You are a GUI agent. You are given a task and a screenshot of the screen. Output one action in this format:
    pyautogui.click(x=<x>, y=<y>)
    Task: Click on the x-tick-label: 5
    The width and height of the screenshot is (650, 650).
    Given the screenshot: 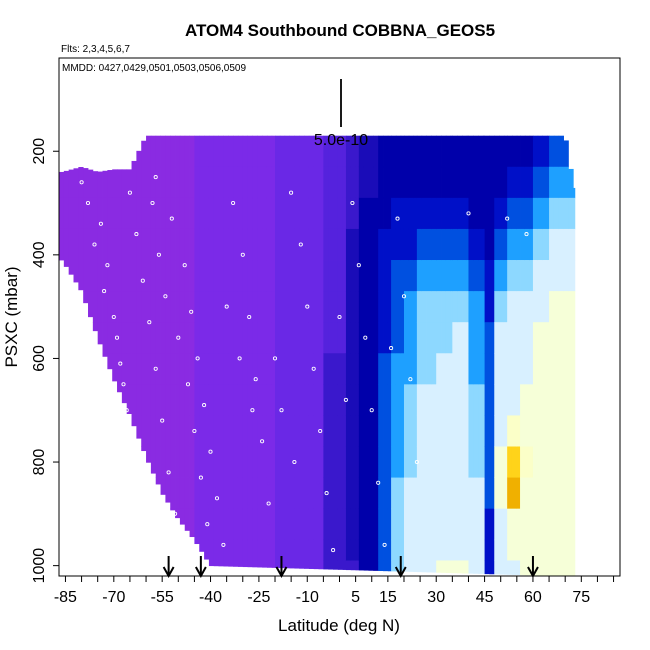 What is the action you would take?
    pyautogui.click(x=355, y=597)
    